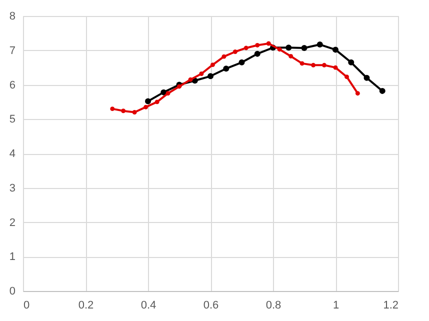 Image resolution: width=429 pixels, height=321 pixels. I want to click on x-tick-label: 0.4, so click(148, 306).